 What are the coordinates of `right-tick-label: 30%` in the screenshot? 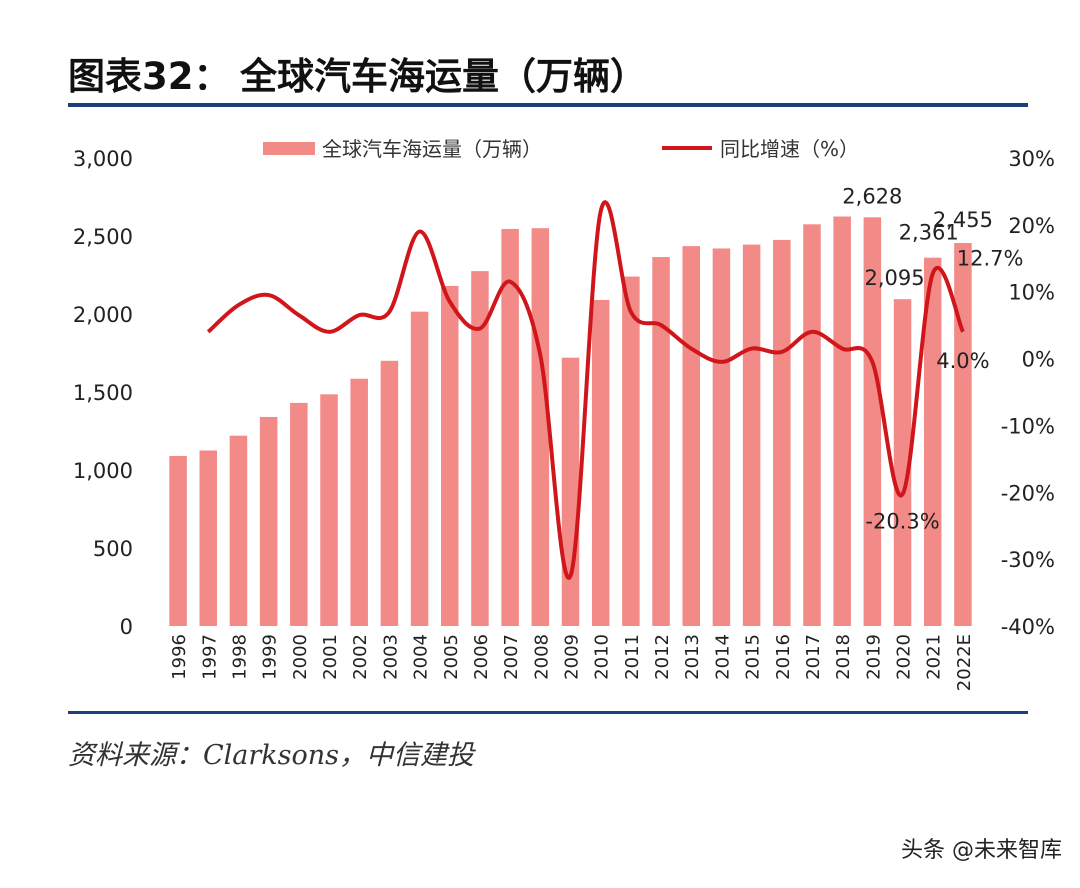 It's located at (1031, 159).